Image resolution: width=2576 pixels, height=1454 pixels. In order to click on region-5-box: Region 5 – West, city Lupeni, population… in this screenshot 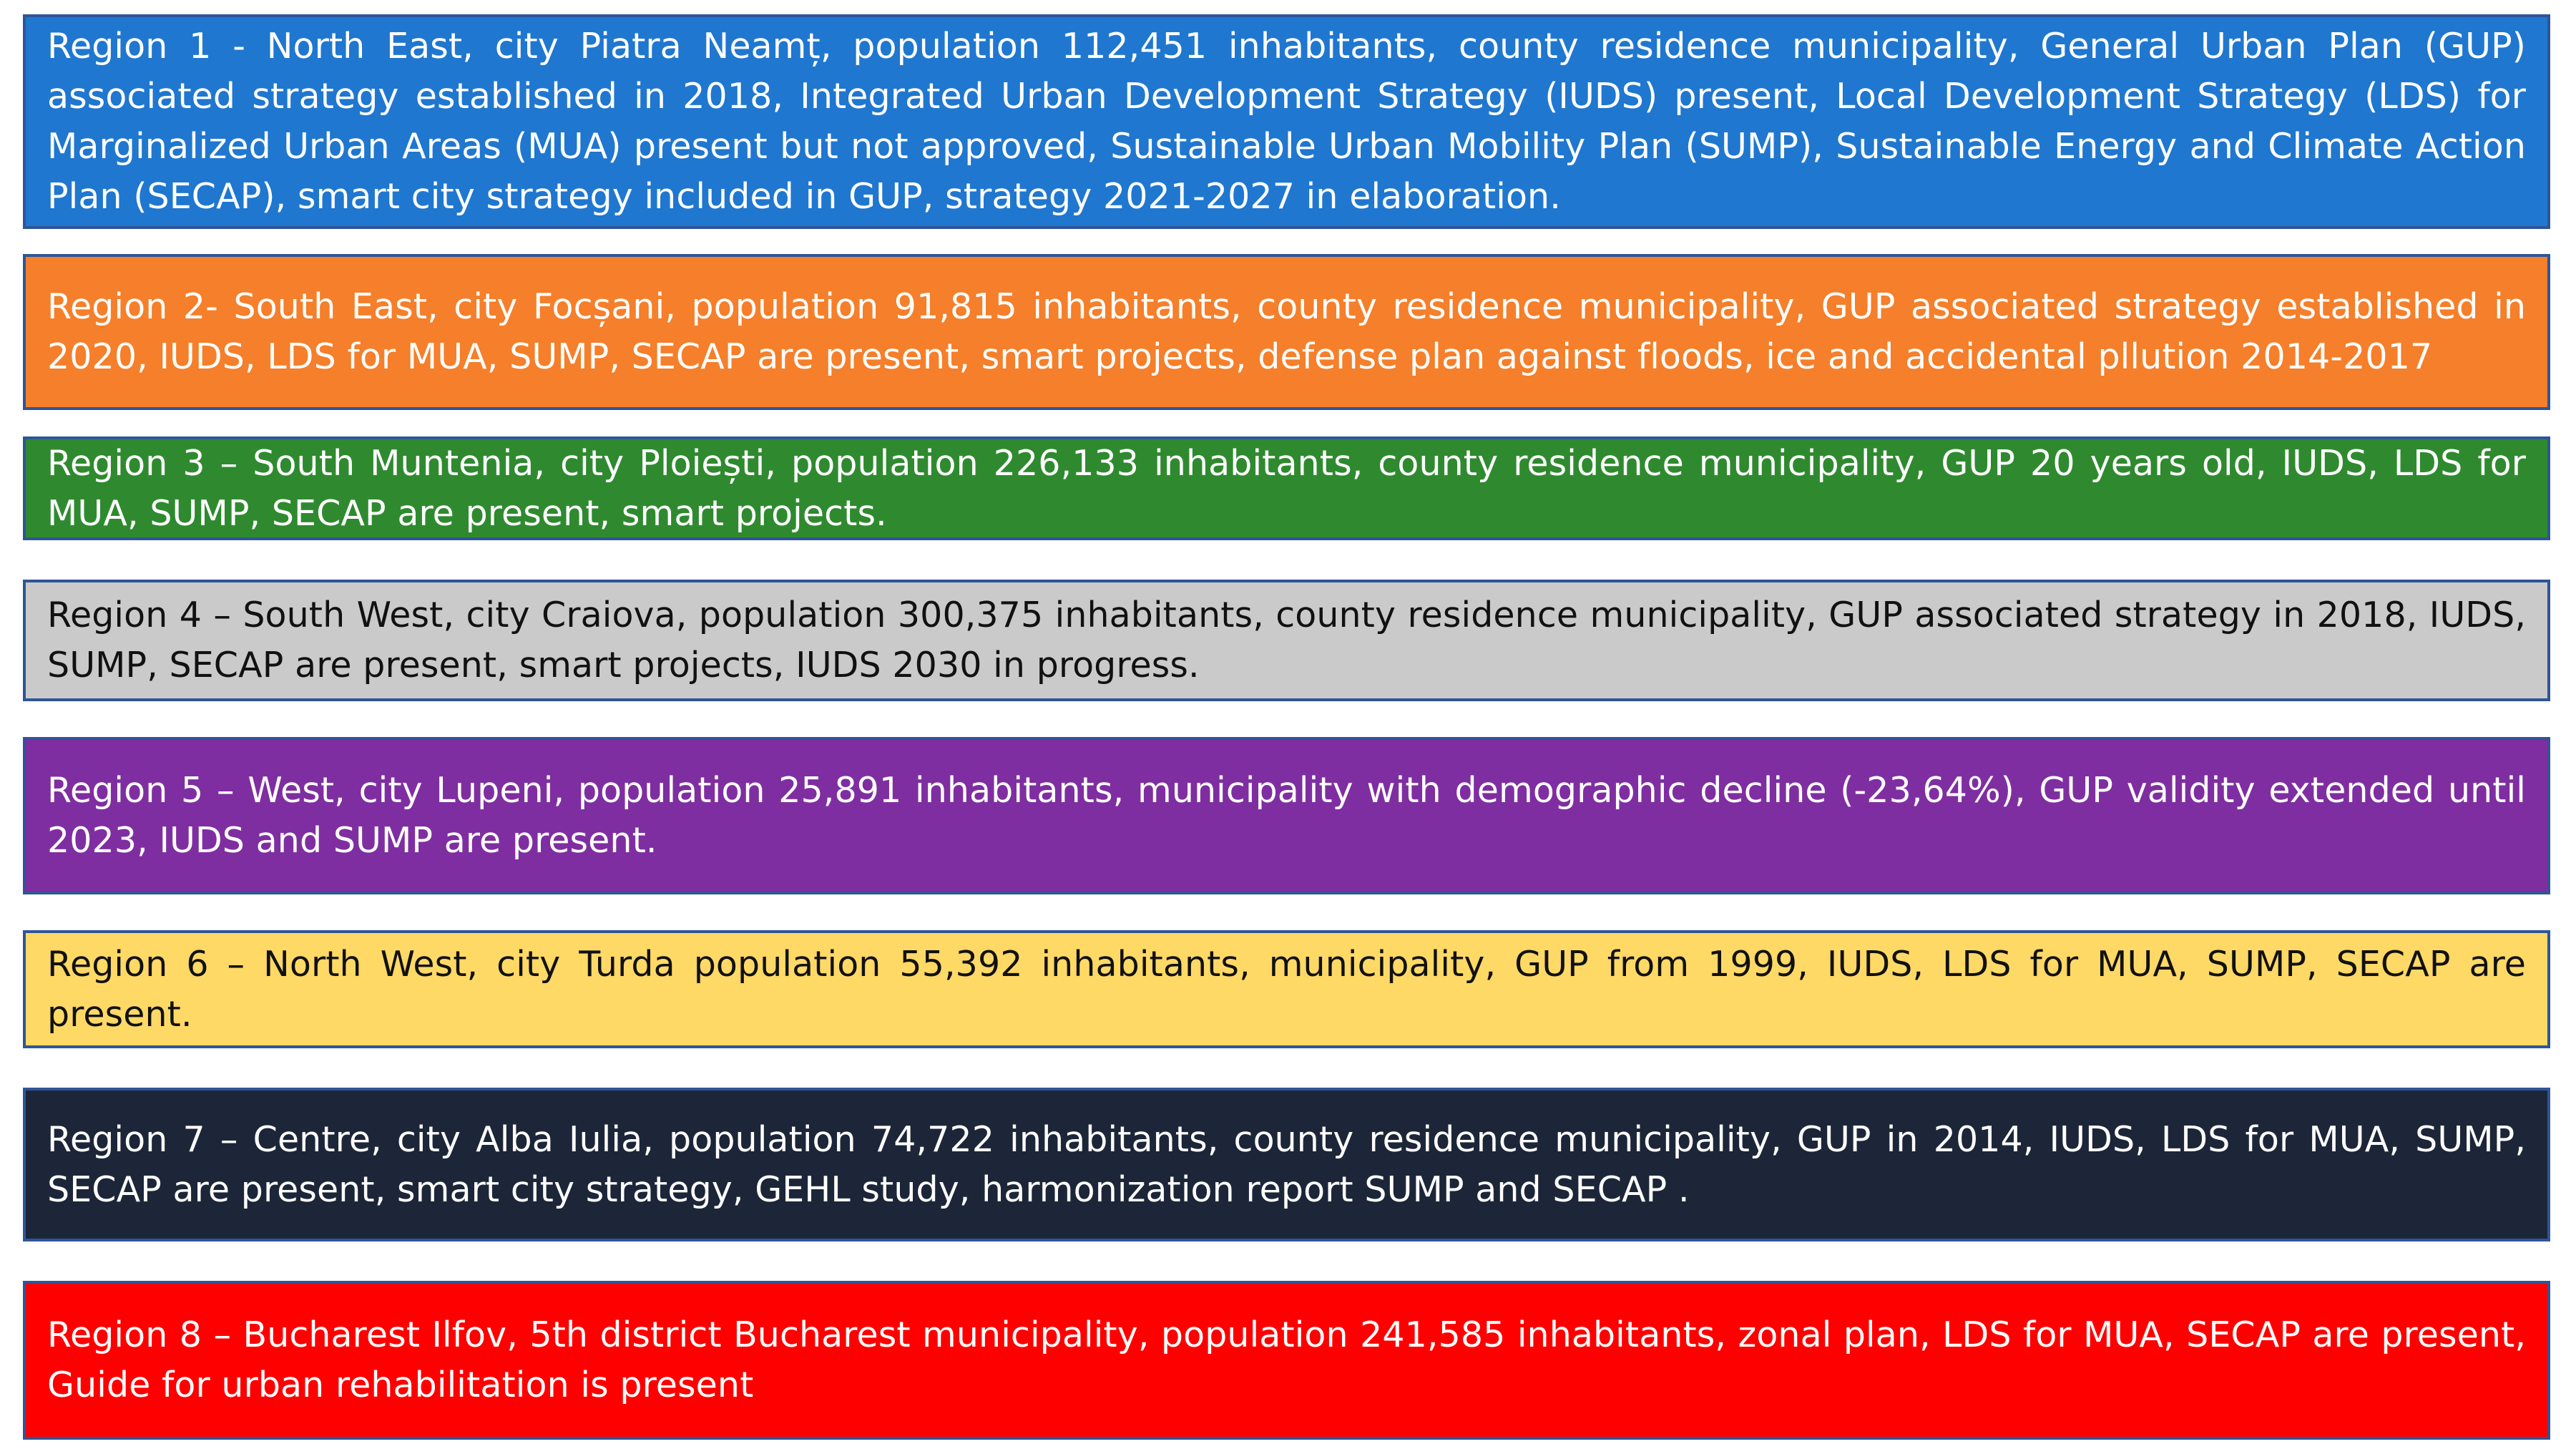, I will do `click(1286, 815)`.